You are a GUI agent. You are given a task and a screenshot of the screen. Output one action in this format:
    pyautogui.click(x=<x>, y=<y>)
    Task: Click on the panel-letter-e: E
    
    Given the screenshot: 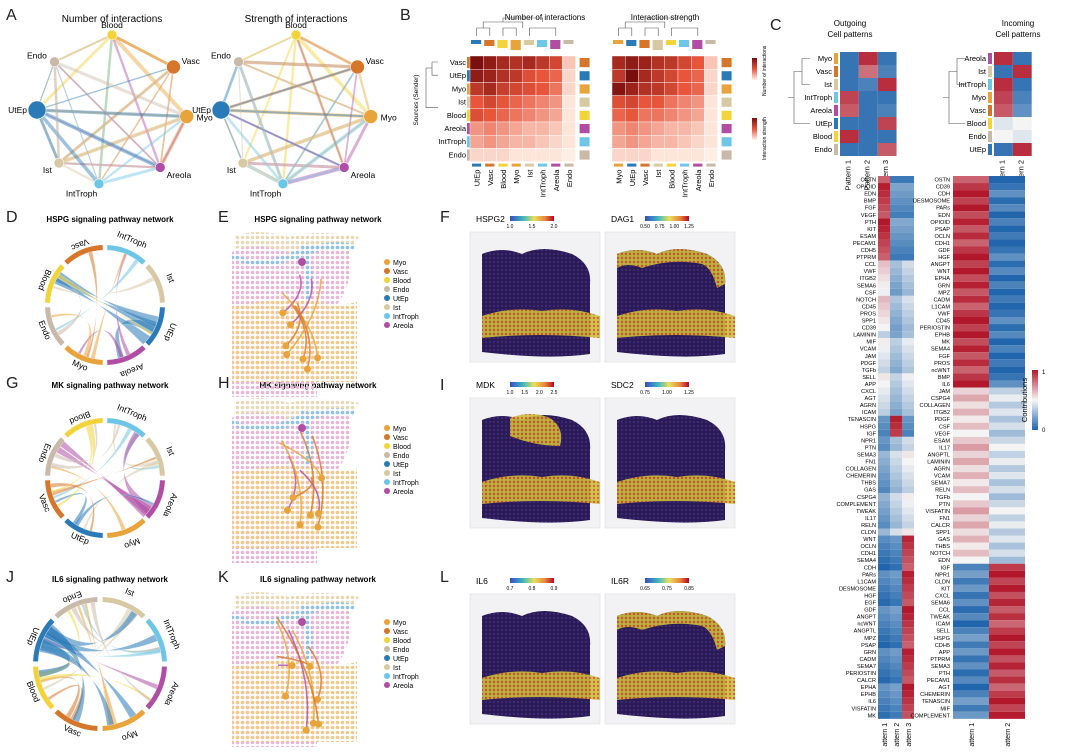 What is the action you would take?
    pyautogui.click(x=223, y=217)
    